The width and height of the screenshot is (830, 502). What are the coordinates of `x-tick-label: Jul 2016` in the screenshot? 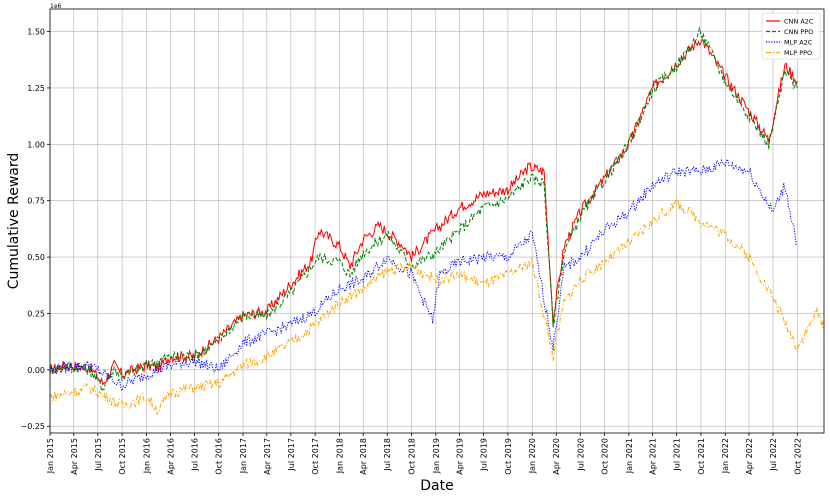 It's located at (194, 455).